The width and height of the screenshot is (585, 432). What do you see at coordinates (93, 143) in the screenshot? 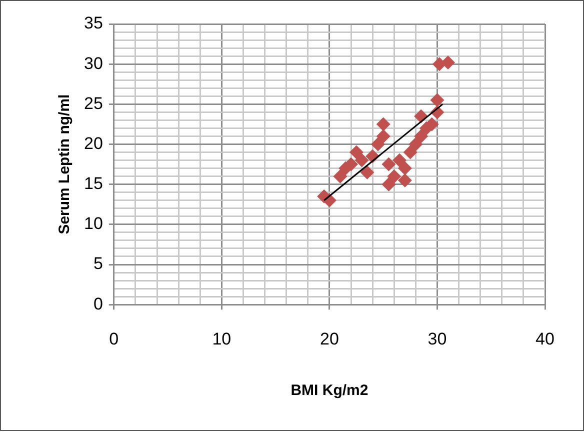
I see `y-tick-label: 20` at bounding box center [93, 143].